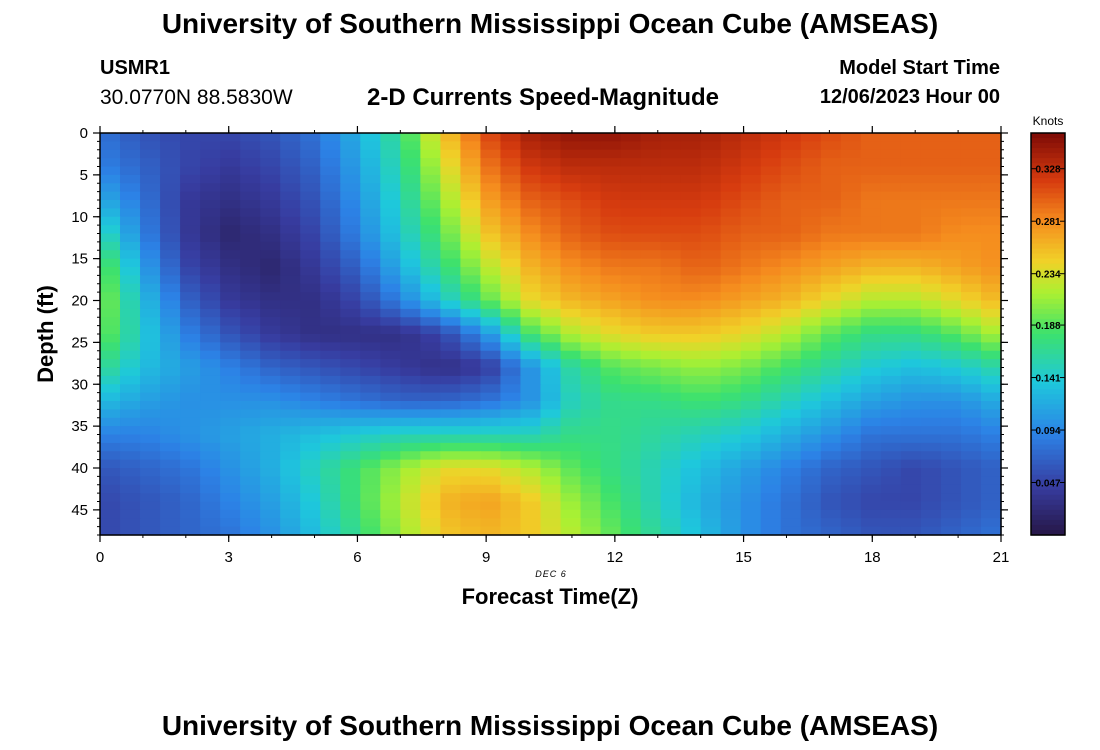 Image resolution: width=1100 pixels, height=750 pixels. Describe the element at coordinates (79, 217) in the screenshot. I see `y-tick-label: 10` at that location.